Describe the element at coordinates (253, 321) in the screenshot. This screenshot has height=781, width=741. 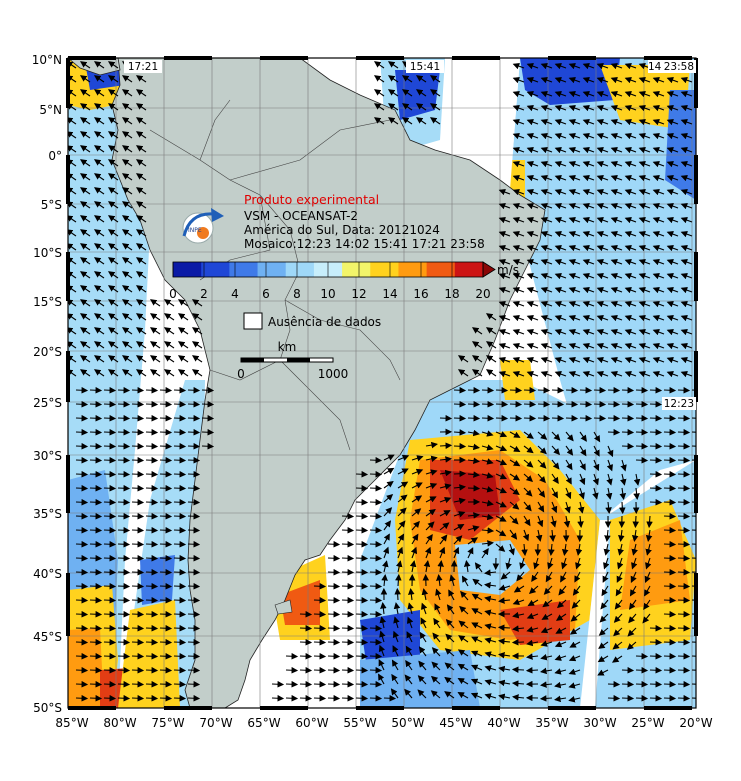
I see `no-data-swatch` at that location.